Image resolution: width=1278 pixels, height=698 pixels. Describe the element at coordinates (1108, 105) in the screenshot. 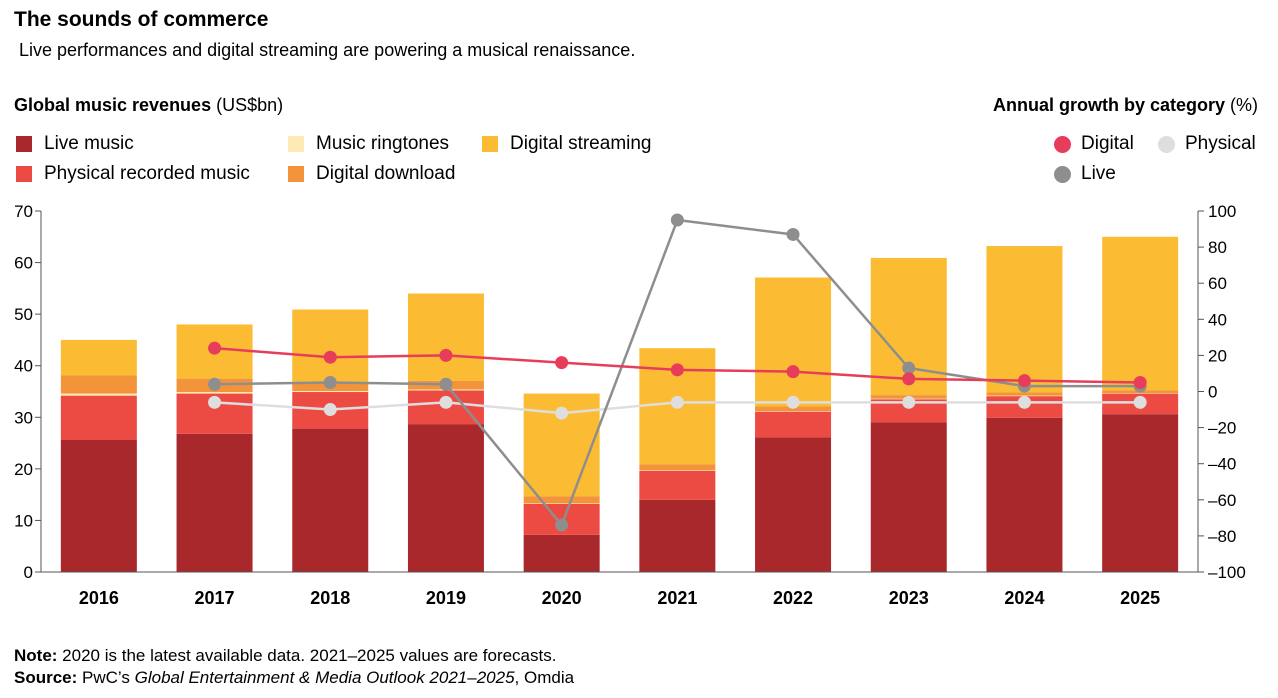

I see `right-axis-heading-bold: Annual growth by category` at that location.